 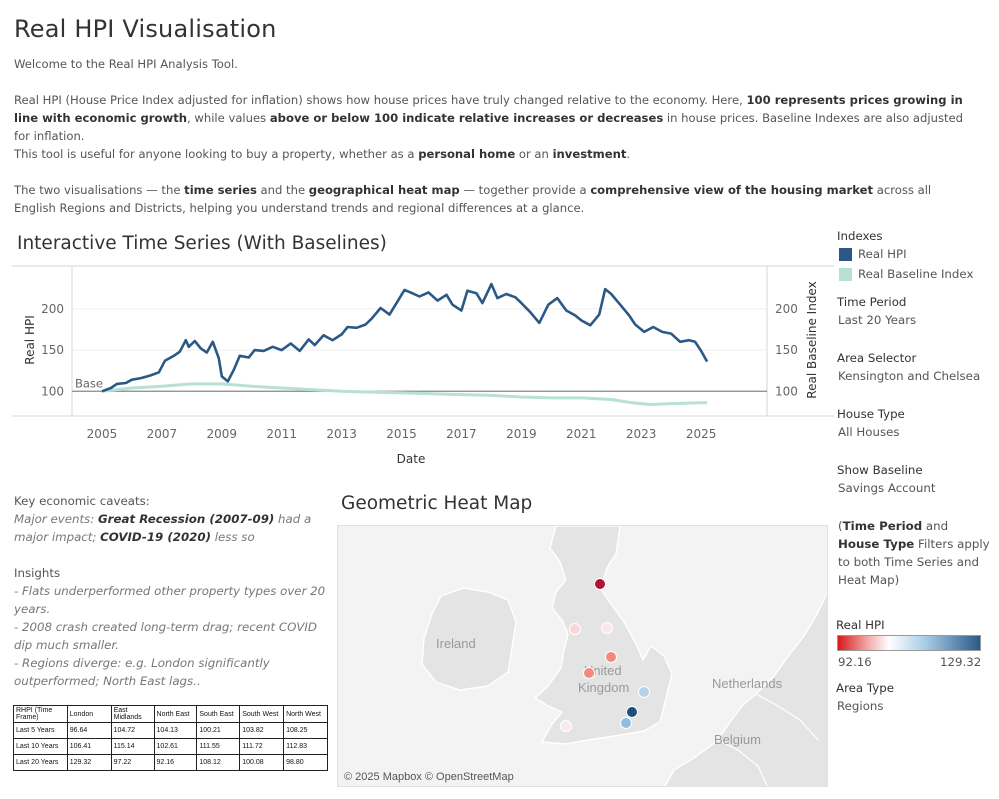 I want to click on x-tick-label: 2009, so click(x=222, y=434).